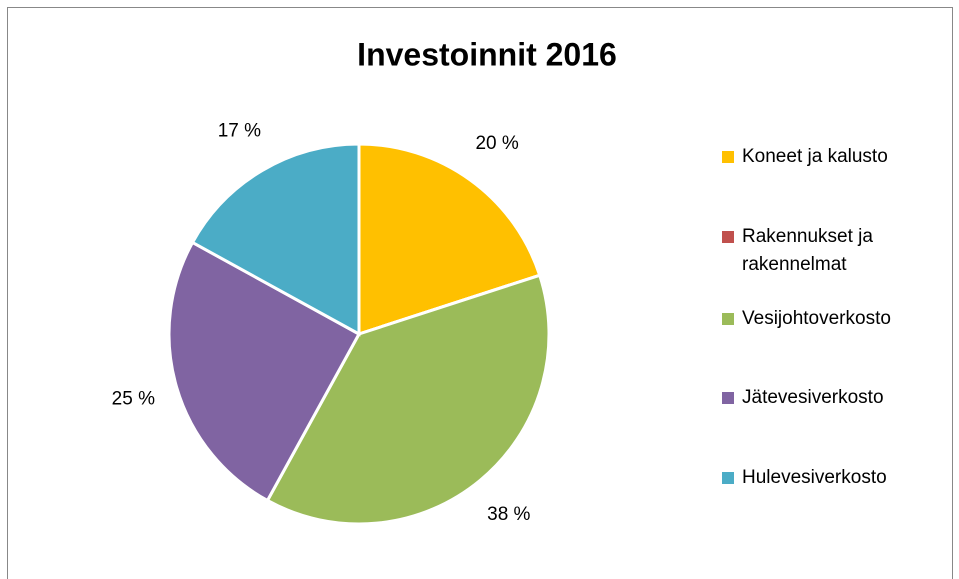 Image resolution: width=959 pixels, height=579 pixels. I want to click on legend-label: Hulevesiverkosto, so click(814, 477).